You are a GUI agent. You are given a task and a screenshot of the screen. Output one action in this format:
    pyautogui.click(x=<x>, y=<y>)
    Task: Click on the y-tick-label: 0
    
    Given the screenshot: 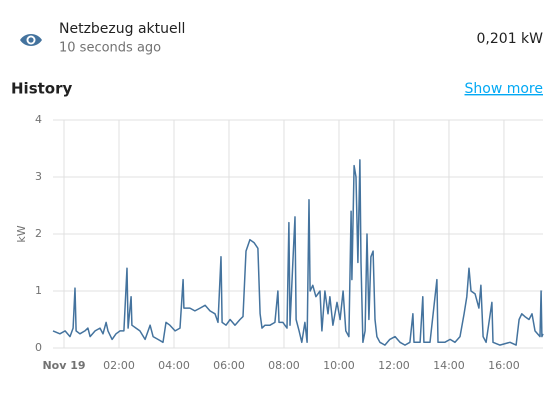 What is the action you would take?
    pyautogui.click(x=38, y=347)
    